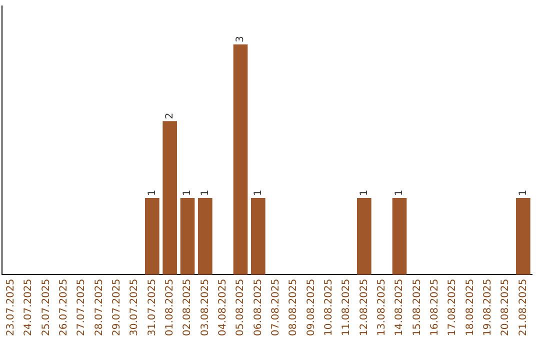 The image size is (540, 340). Describe the element at coordinates (222, 307) in the screenshot. I see `x-tick-label: 04.08.2025` at that location.